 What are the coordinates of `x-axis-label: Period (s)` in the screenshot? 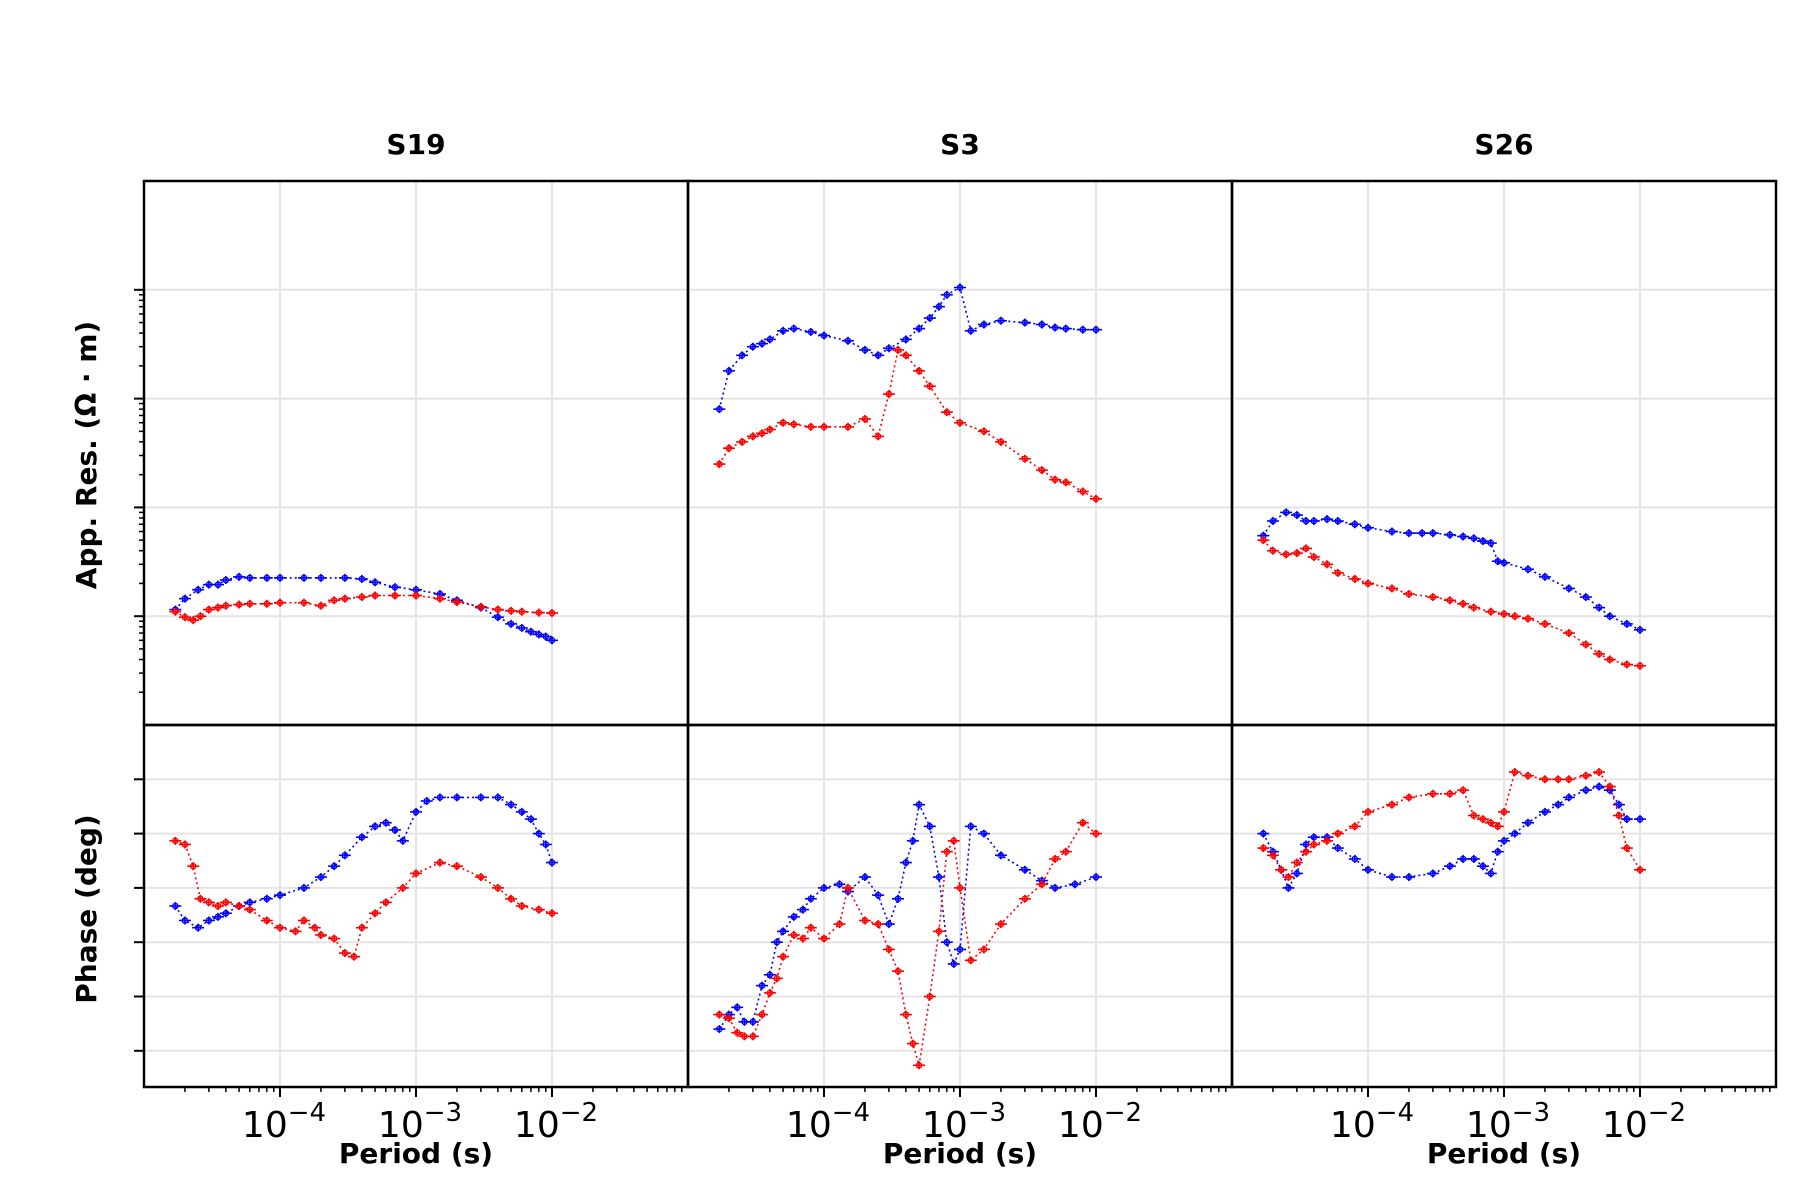 It's located at (416, 1153).